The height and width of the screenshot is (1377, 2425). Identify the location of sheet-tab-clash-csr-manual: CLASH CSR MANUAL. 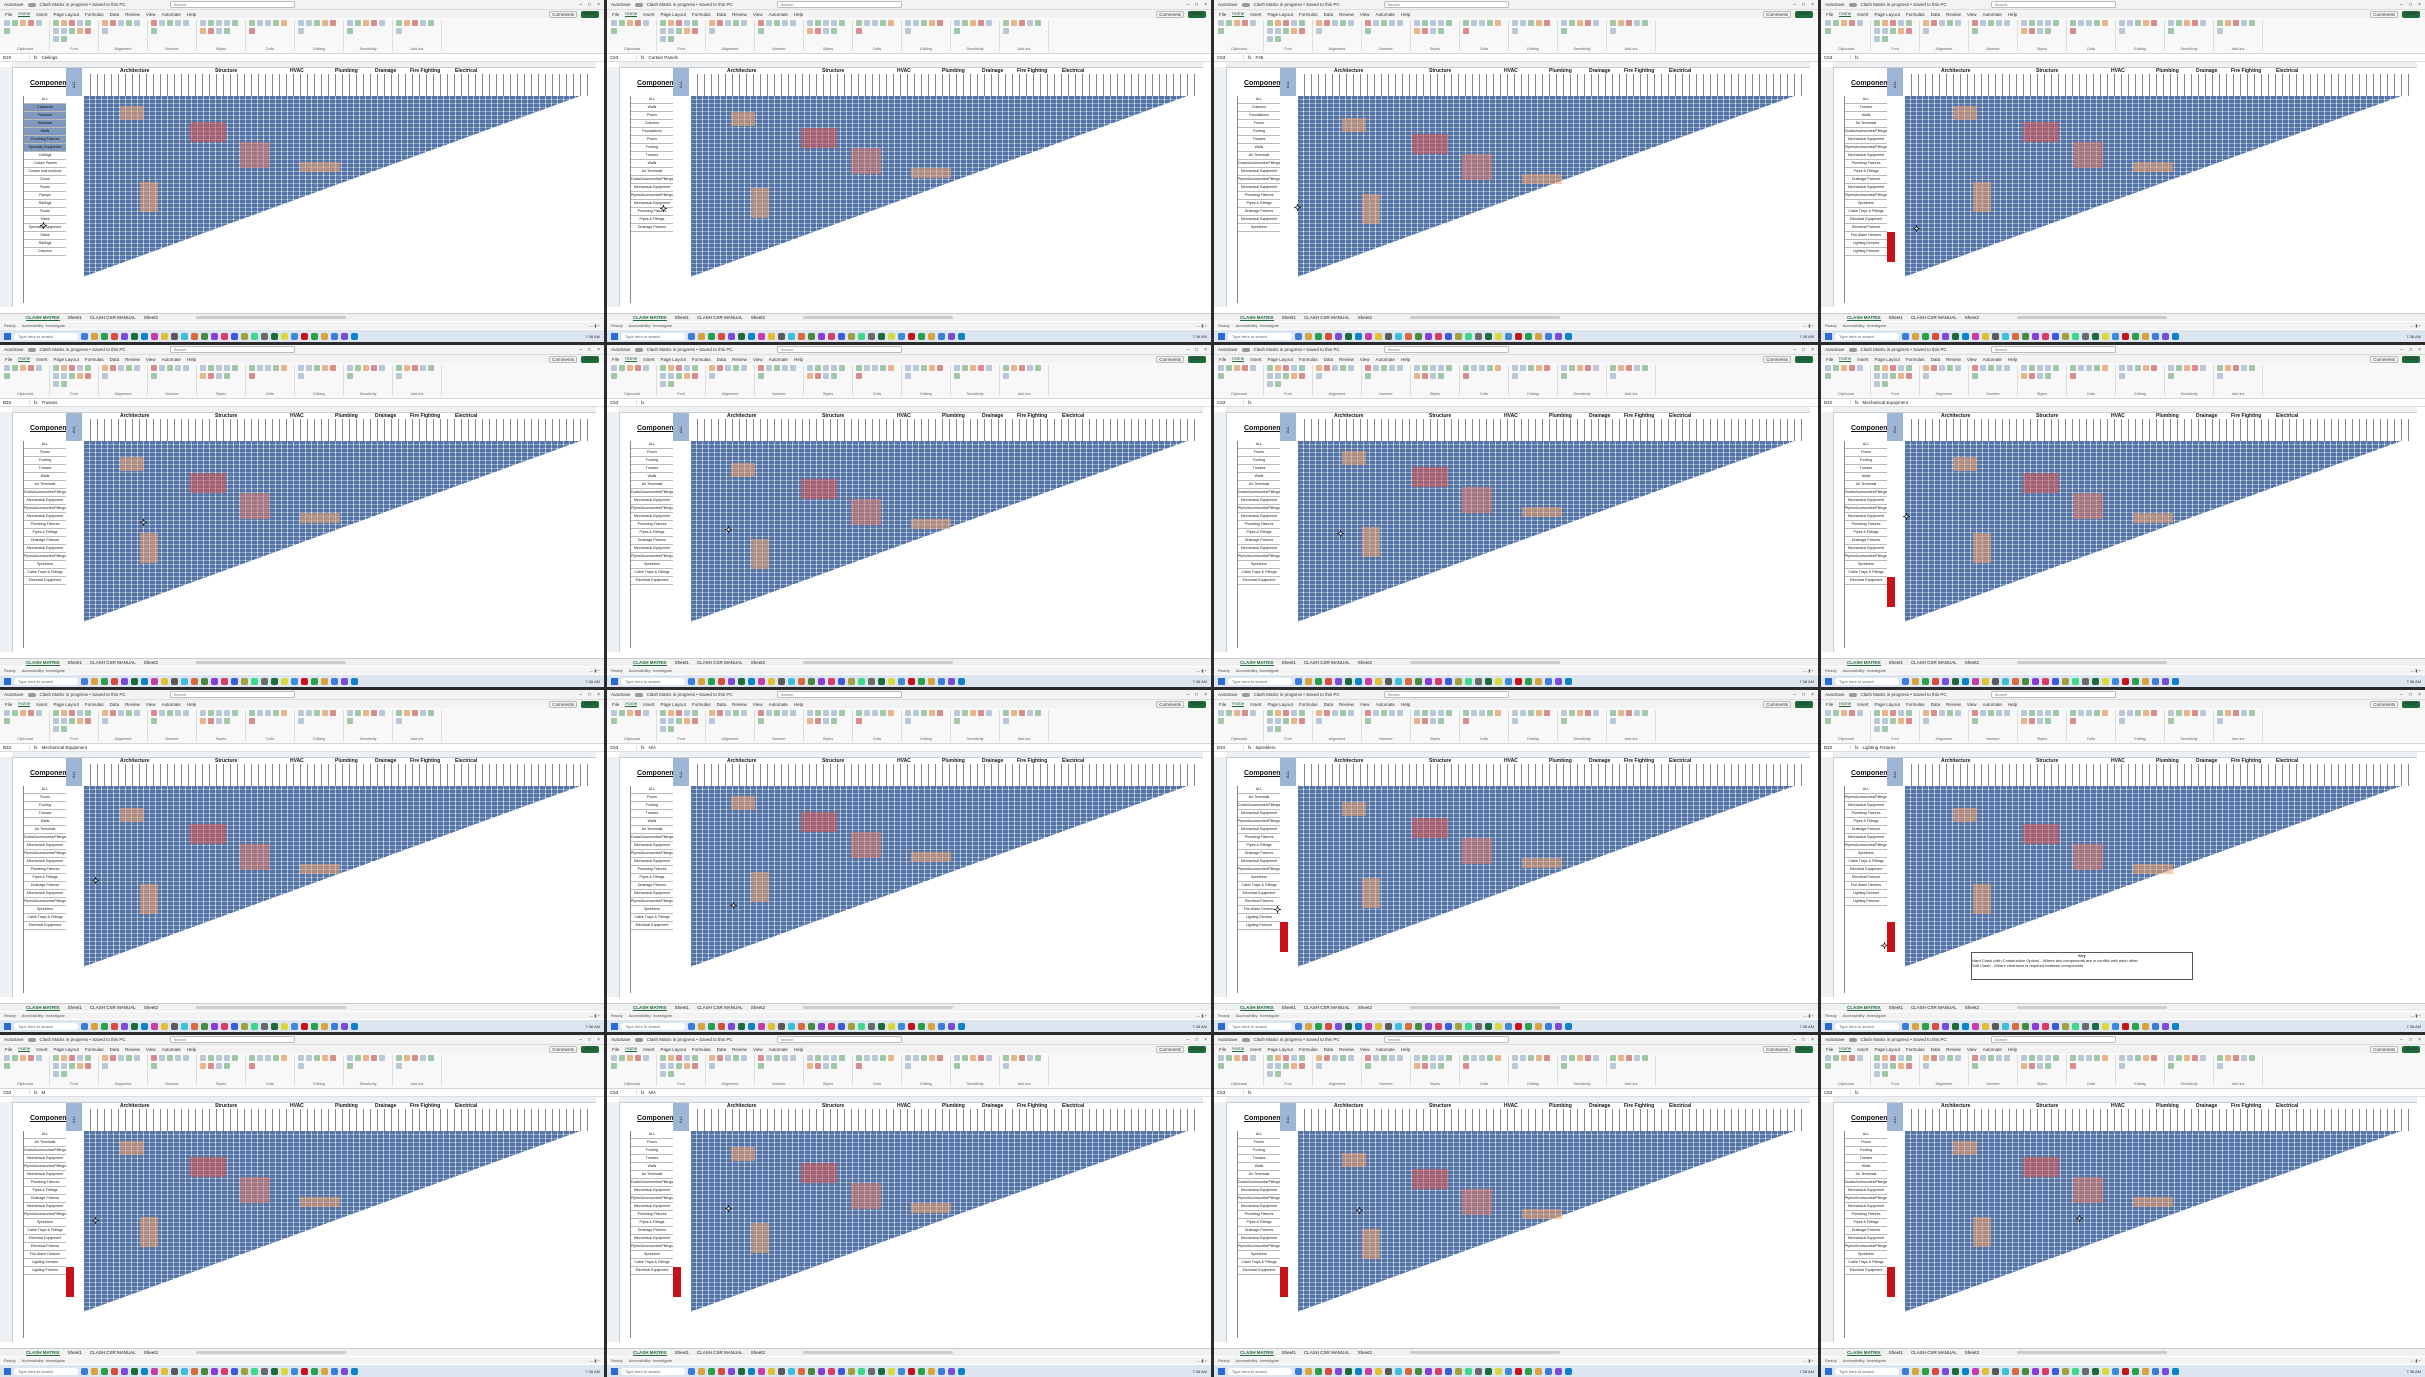
(719, 662).